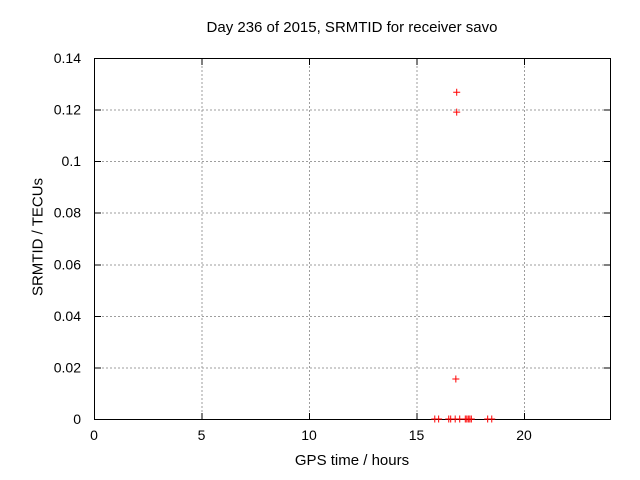 This screenshot has height=480, width=640. I want to click on y-tick-label: 0.1, so click(72, 161).